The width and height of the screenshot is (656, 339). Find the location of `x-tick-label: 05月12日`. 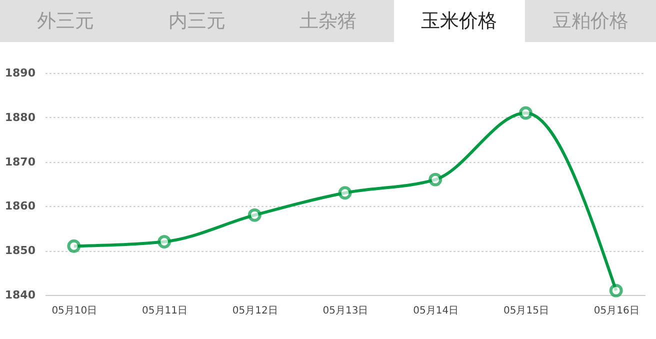

x-tick-label: 05月12日 is located at coordinates (255, 311).